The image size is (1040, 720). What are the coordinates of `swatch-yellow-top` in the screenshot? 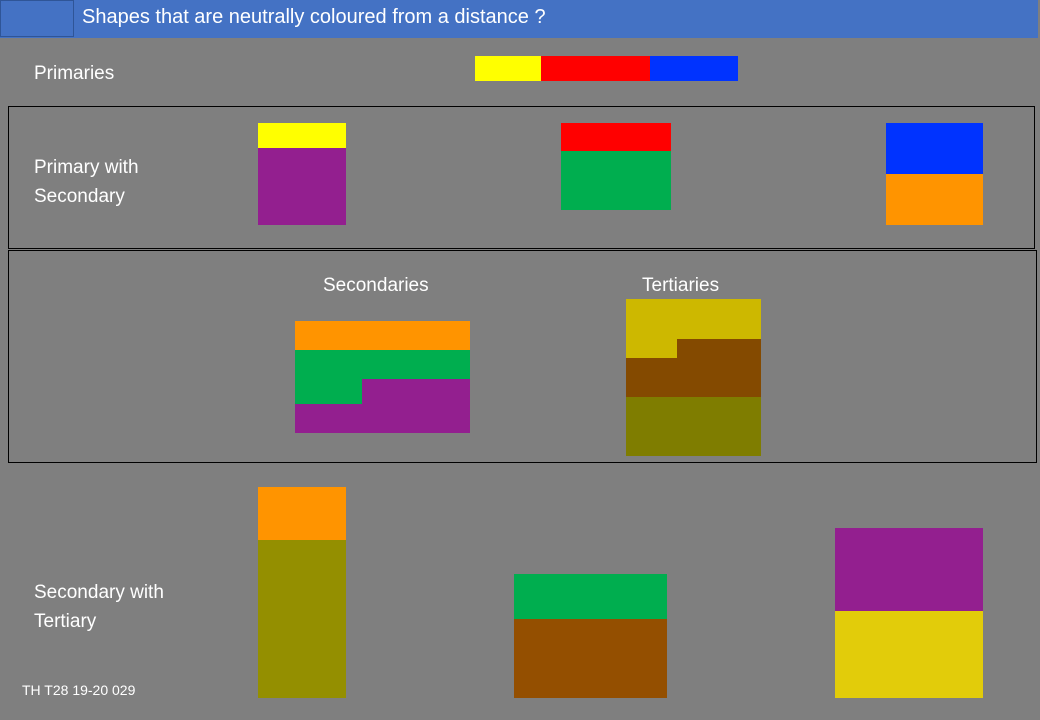 It's located at (302, 135).